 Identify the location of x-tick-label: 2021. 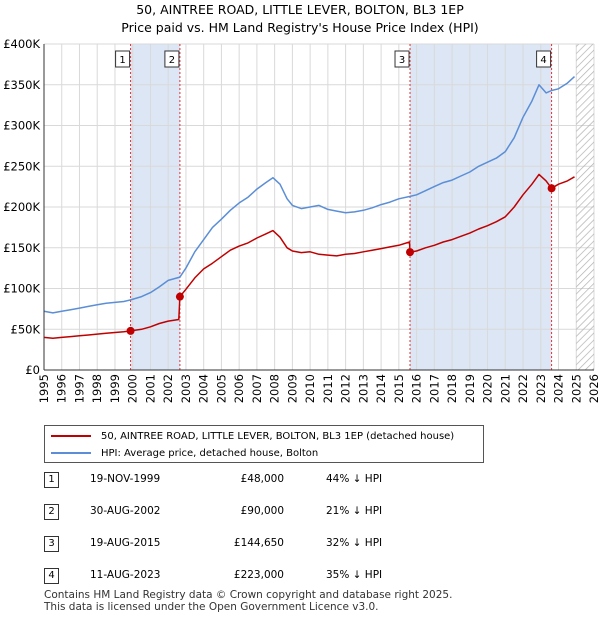
(505, 388).